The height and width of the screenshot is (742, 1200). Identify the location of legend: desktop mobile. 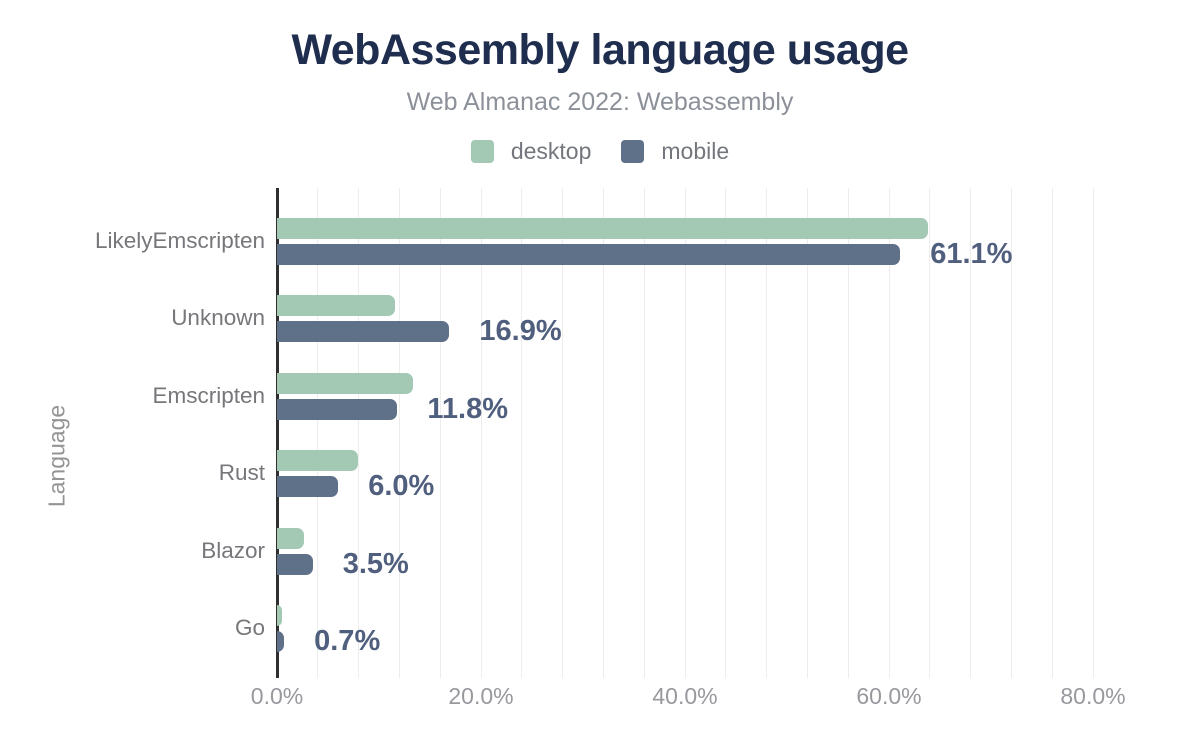
(600, 151).